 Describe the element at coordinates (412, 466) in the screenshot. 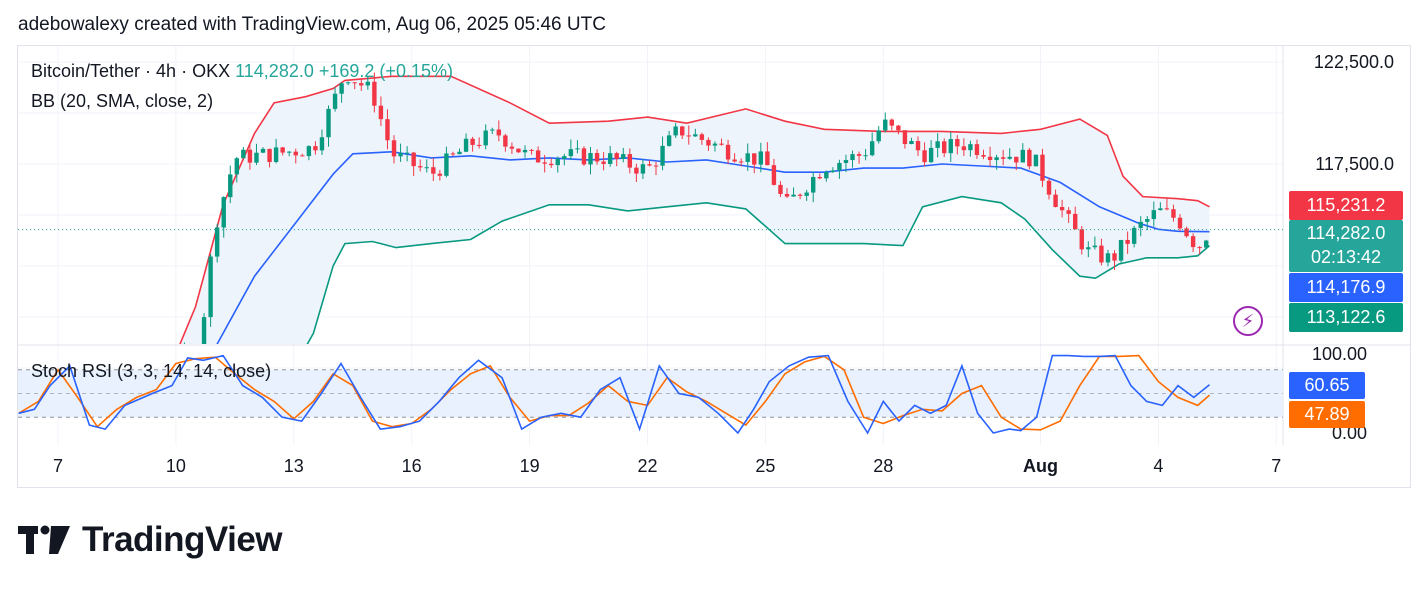

I see `x-tick-label: 16` at that location.